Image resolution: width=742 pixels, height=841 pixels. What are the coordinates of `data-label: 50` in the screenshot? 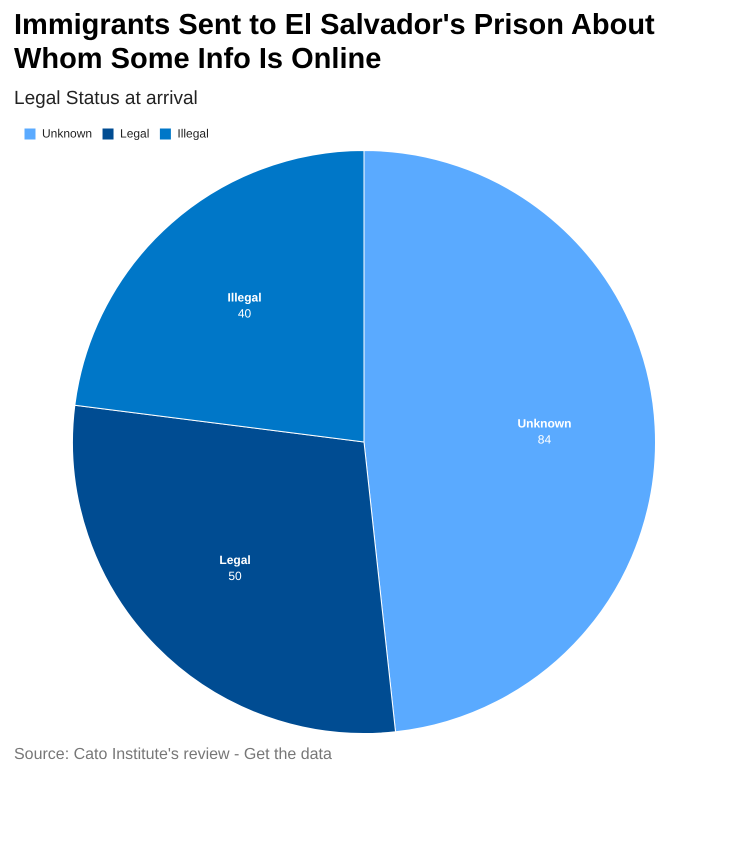 It's located at (235, 575).